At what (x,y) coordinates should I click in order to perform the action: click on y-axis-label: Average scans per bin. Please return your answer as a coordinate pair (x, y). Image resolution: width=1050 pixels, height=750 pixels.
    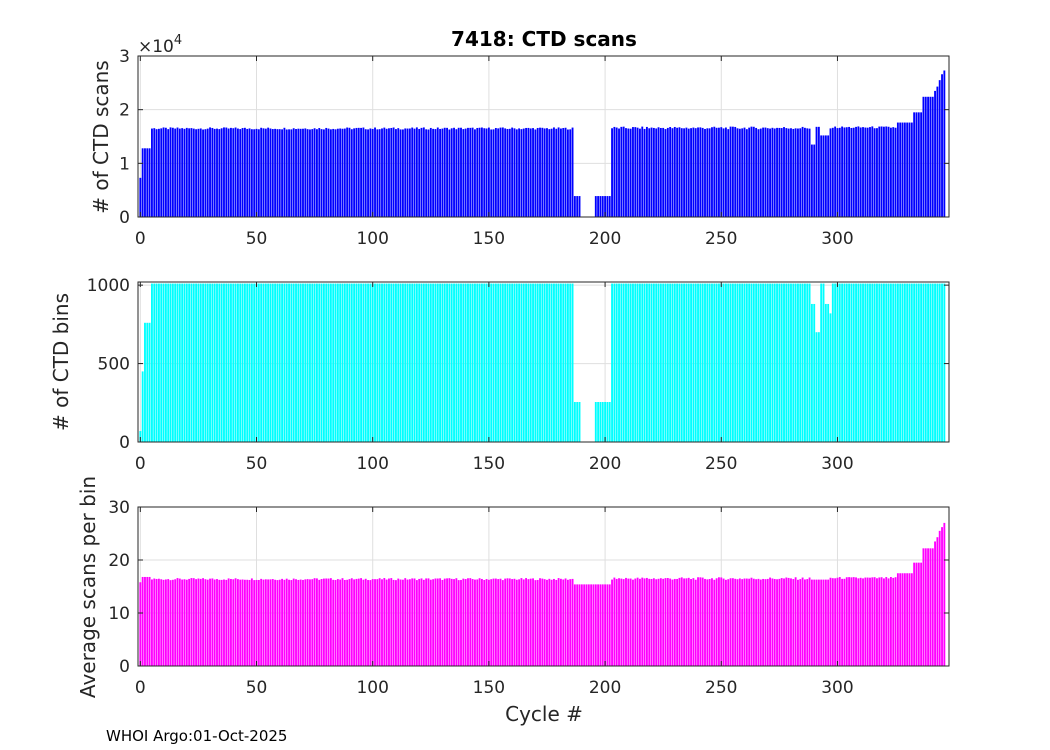
    Looking at the image, I should click on (88, 587).